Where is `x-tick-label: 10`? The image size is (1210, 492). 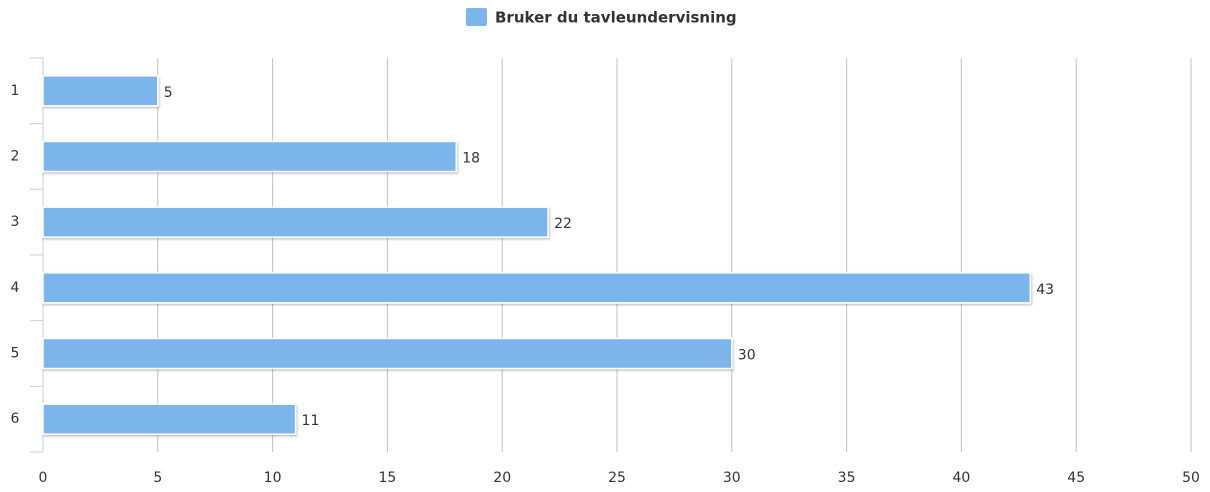 x-tick-label: 10 is located at coordinates (273, 478).